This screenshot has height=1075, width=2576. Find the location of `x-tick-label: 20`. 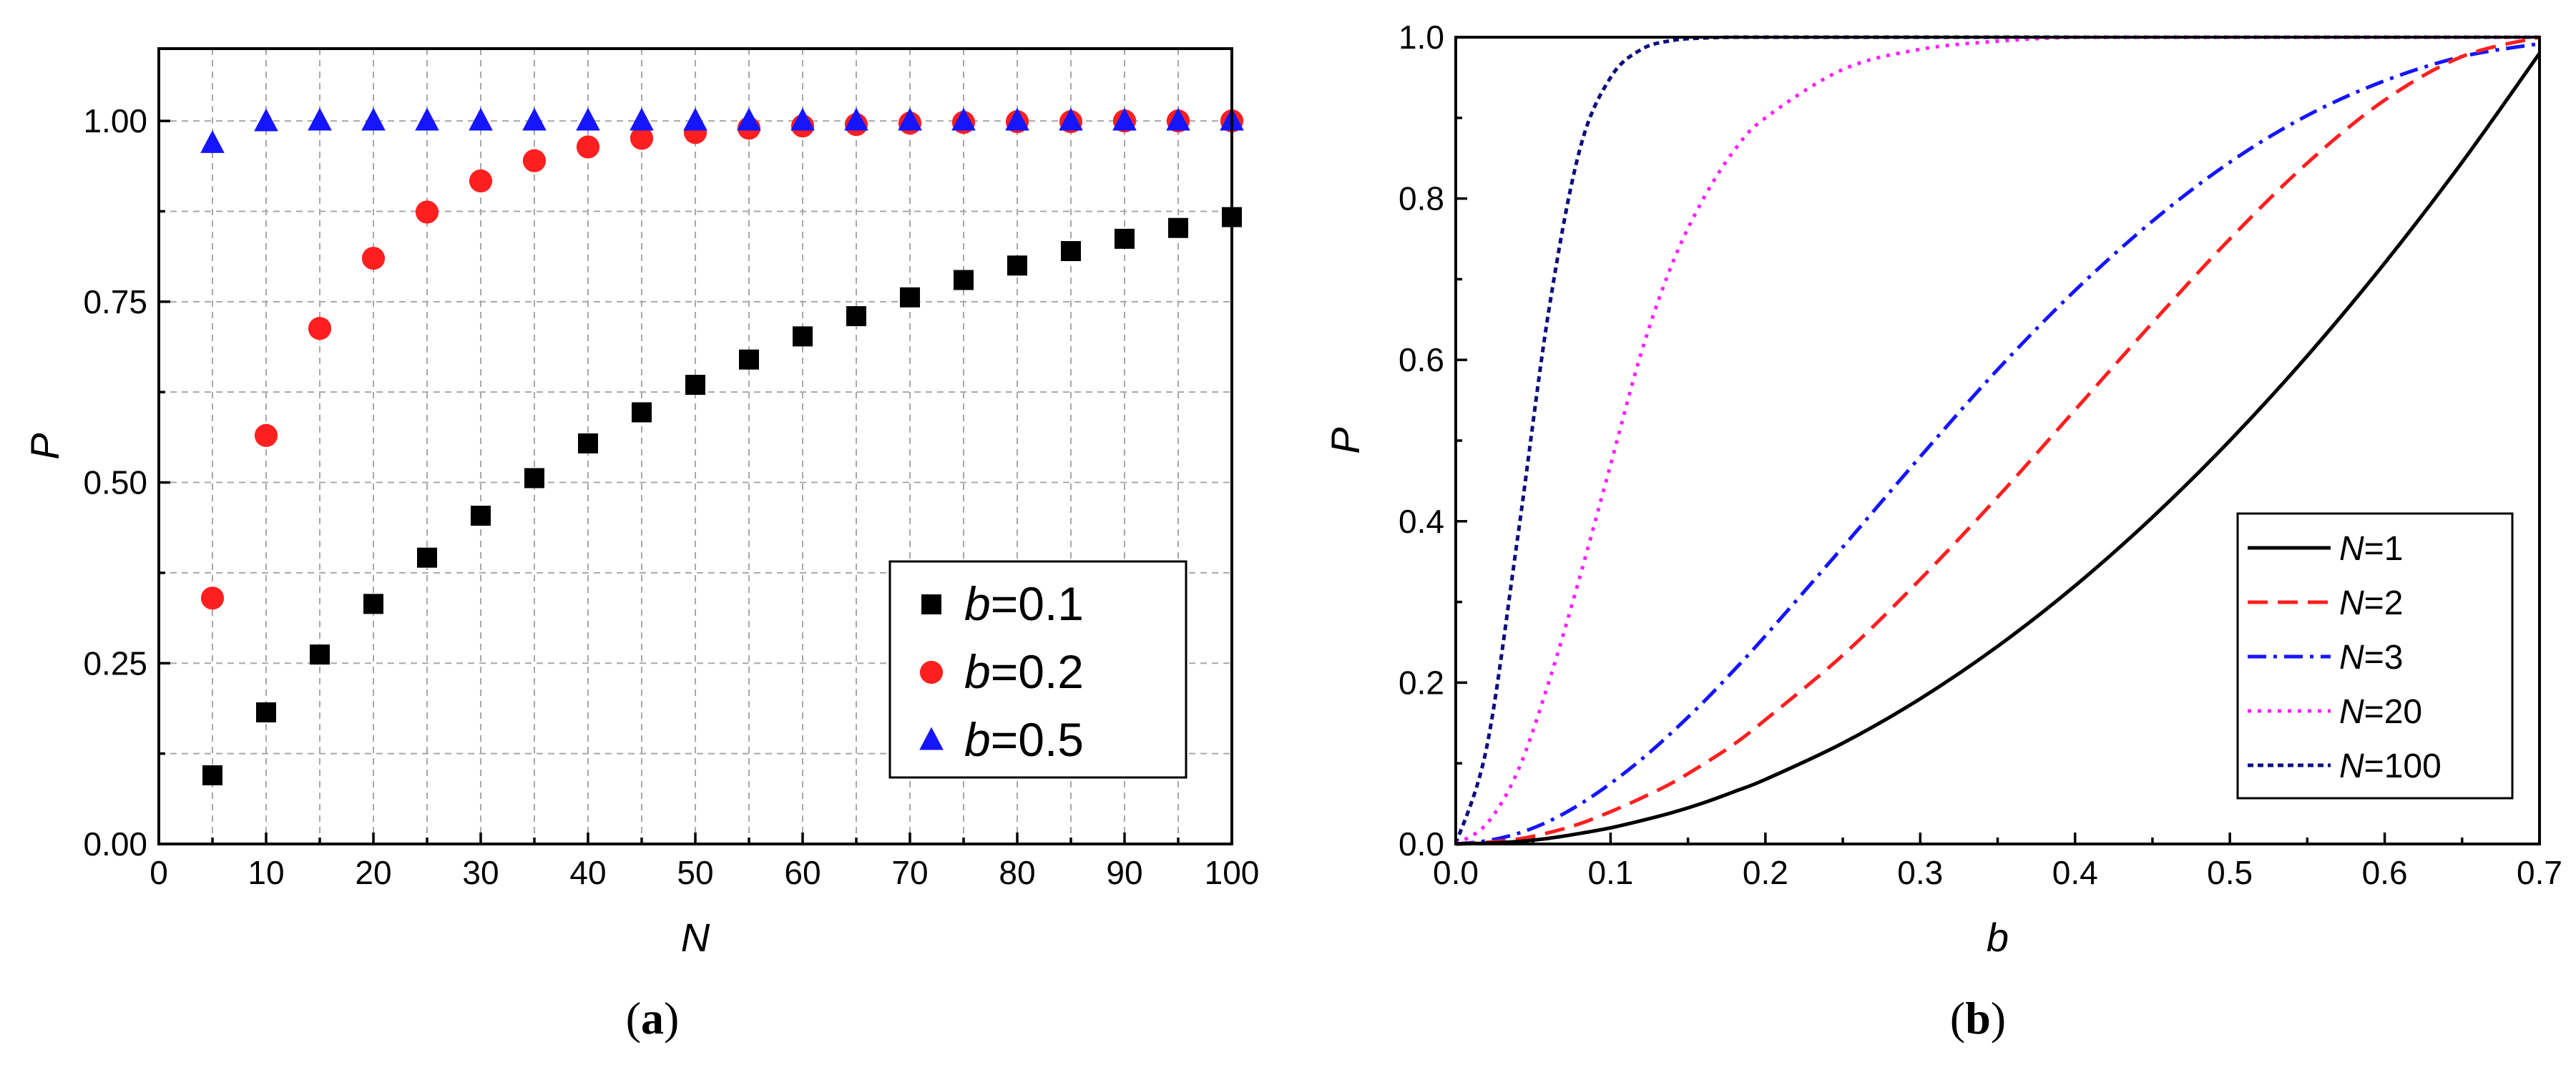

x-tick-label: 20 is located at coordinates (373, 872).